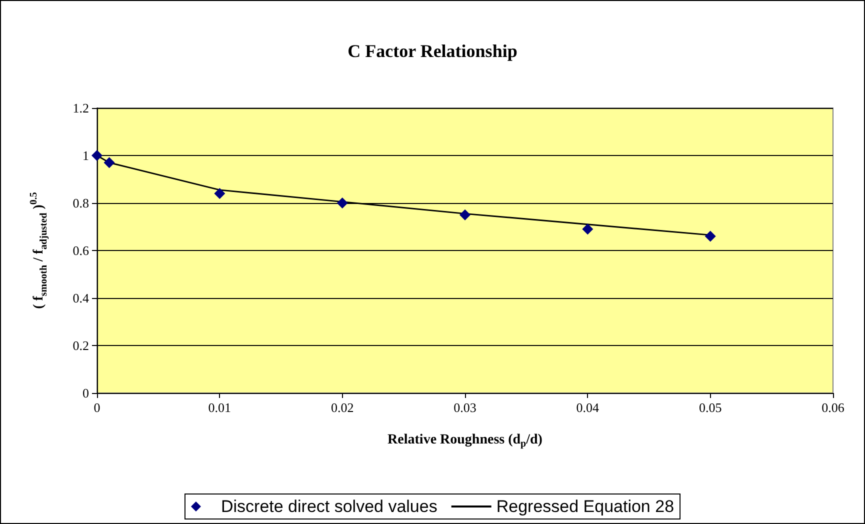 This screenshot has height=524, width=865. What do you see at coordinates (81, 298) in the screenshot?
I see `y-tick-label: 0.4` at bounding box center [81, 298].